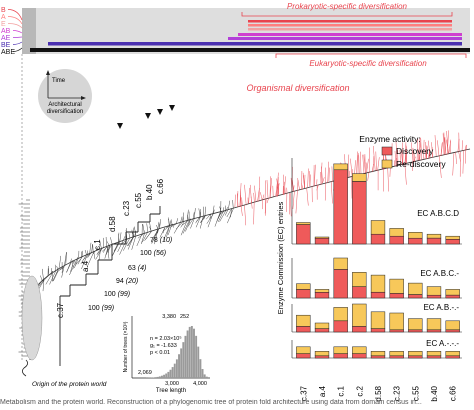 This screenshot has width=474, height=410. What do you see at coordinates (297, 88) in the screenshot?
I see `organismal-diversification-label: Organismal diversification` at bounding box center [297, 88].